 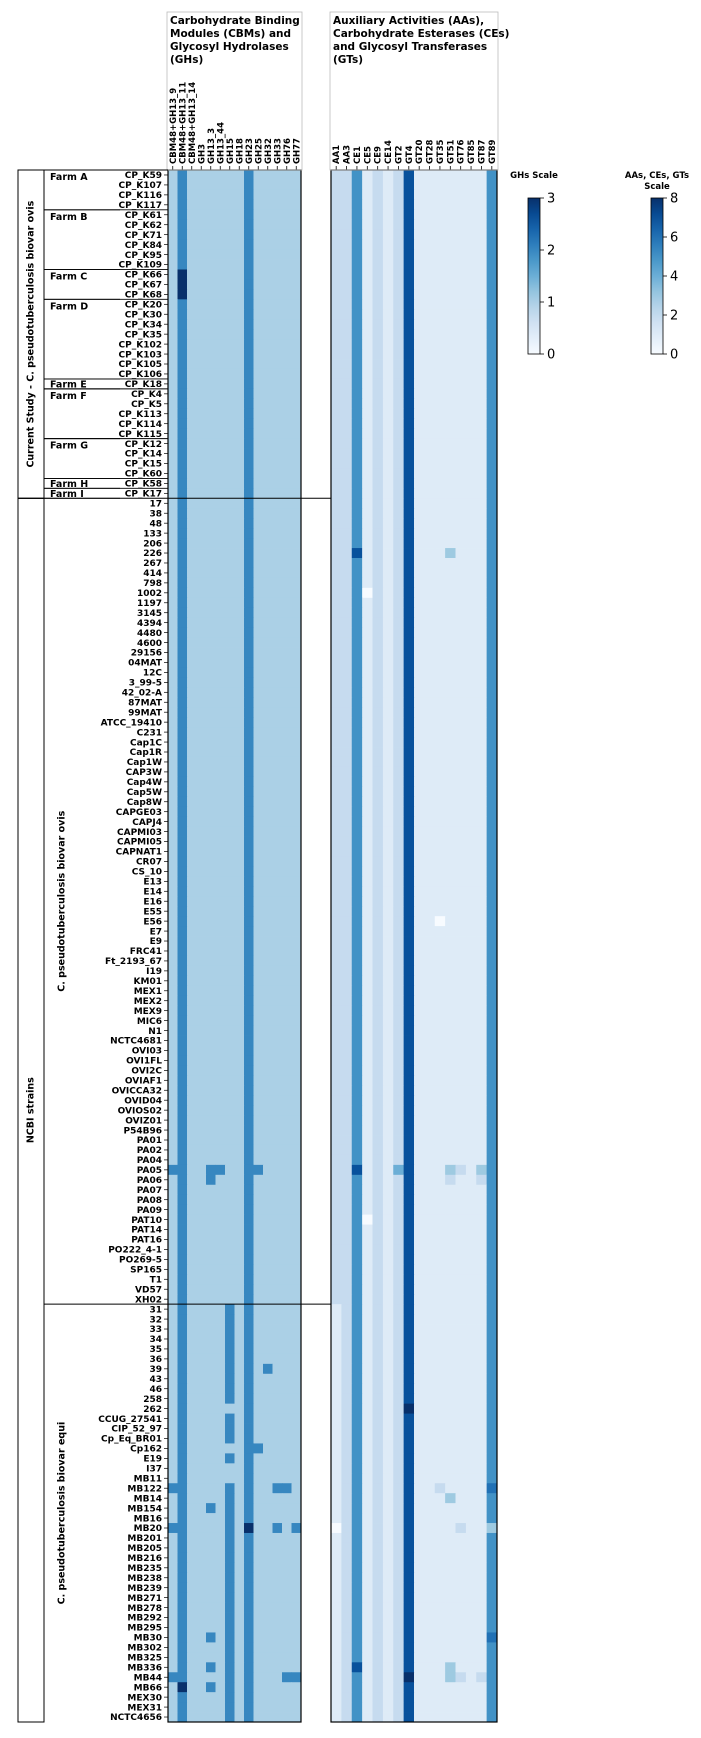 I want to click on column-label: GH23, so click(x=250, y=151).